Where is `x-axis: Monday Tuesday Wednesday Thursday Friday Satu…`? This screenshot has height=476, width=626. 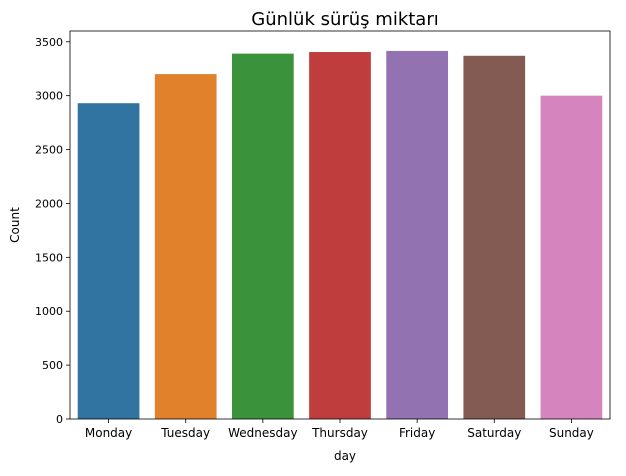
x-axis: Monday Tuesday Wednesday Thursday Friday Satu… is located at coordinates (339, 429).